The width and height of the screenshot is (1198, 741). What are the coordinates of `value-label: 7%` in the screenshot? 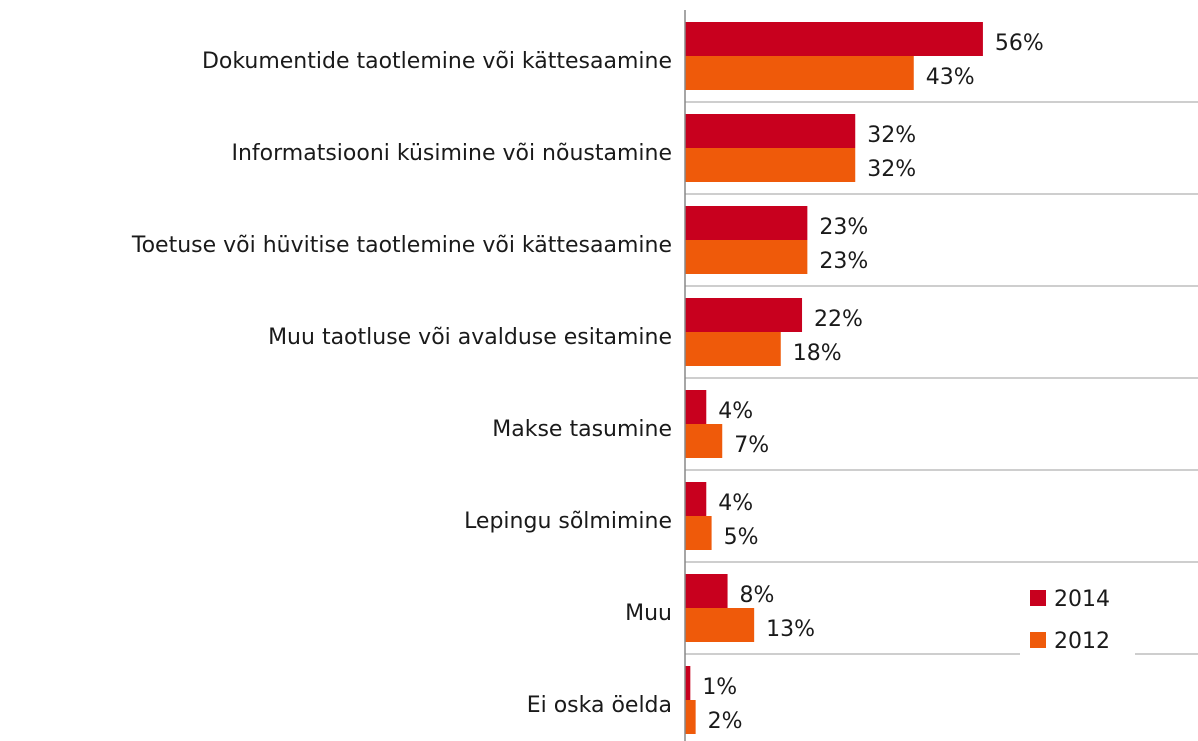 It's located at (751, 445).